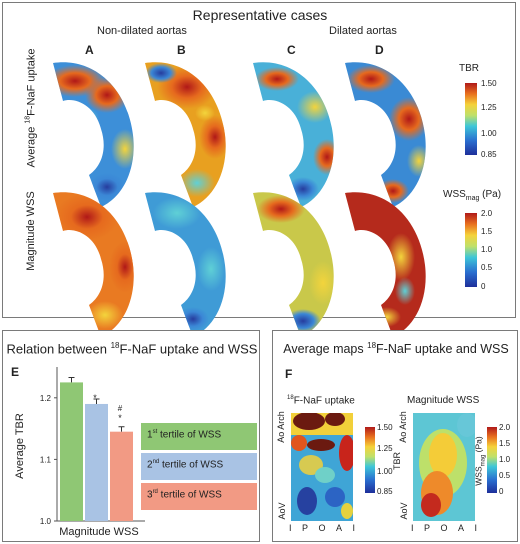  What do you see at coordinates (290, 398) in the screenshot?
I see `map1-title-sup: 18` at bounding box center [290, 398].